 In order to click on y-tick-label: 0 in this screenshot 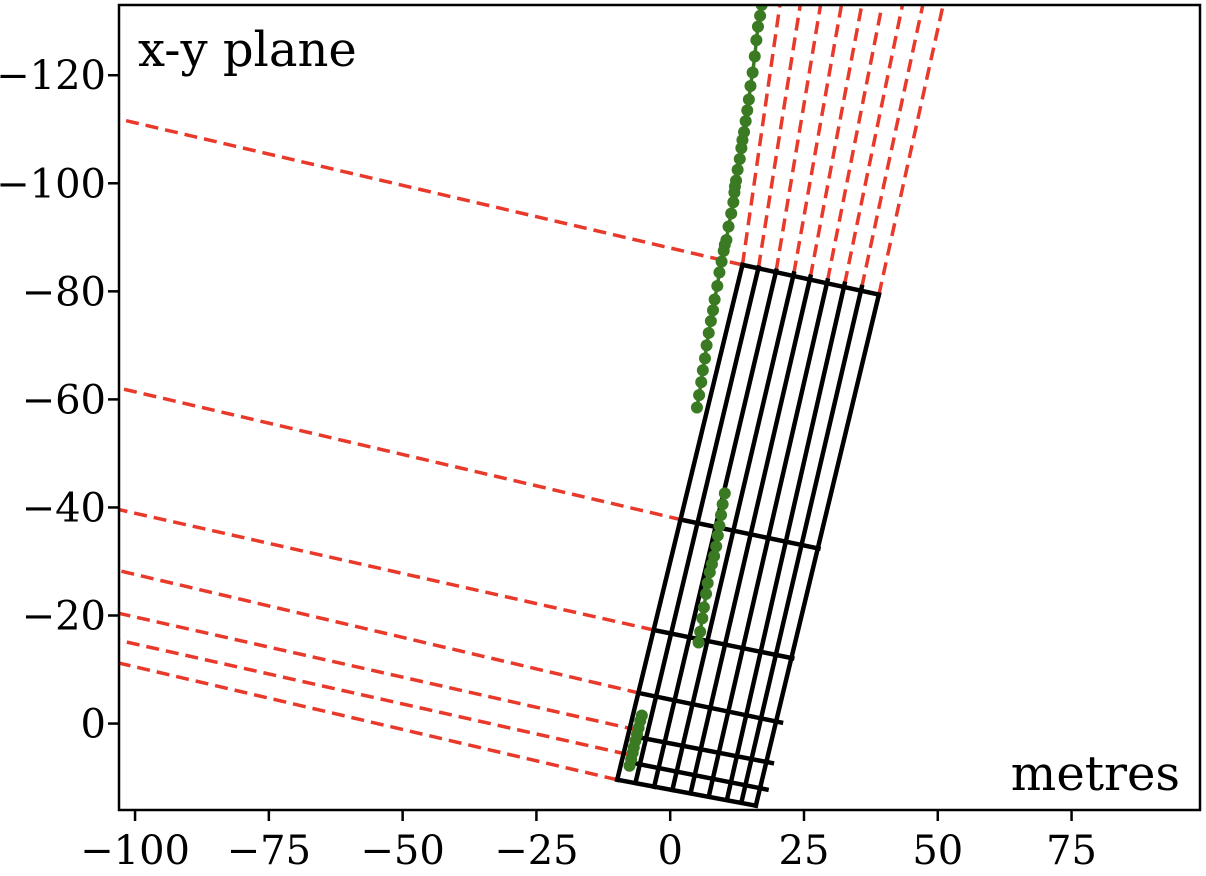, I will do `click(93, 725)`.